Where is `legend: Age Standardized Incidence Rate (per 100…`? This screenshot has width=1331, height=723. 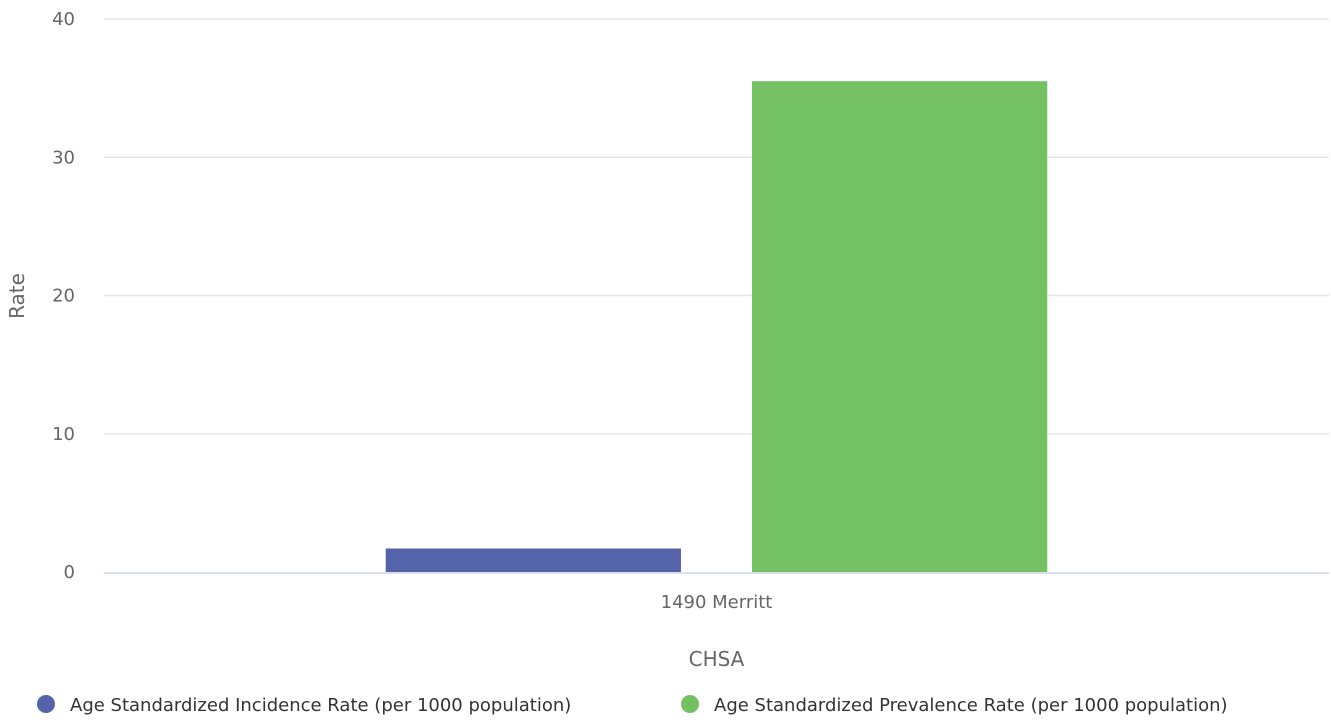 legend: Age Standardized Incidence Rate (per 100… is located at coordinates (632, 705).